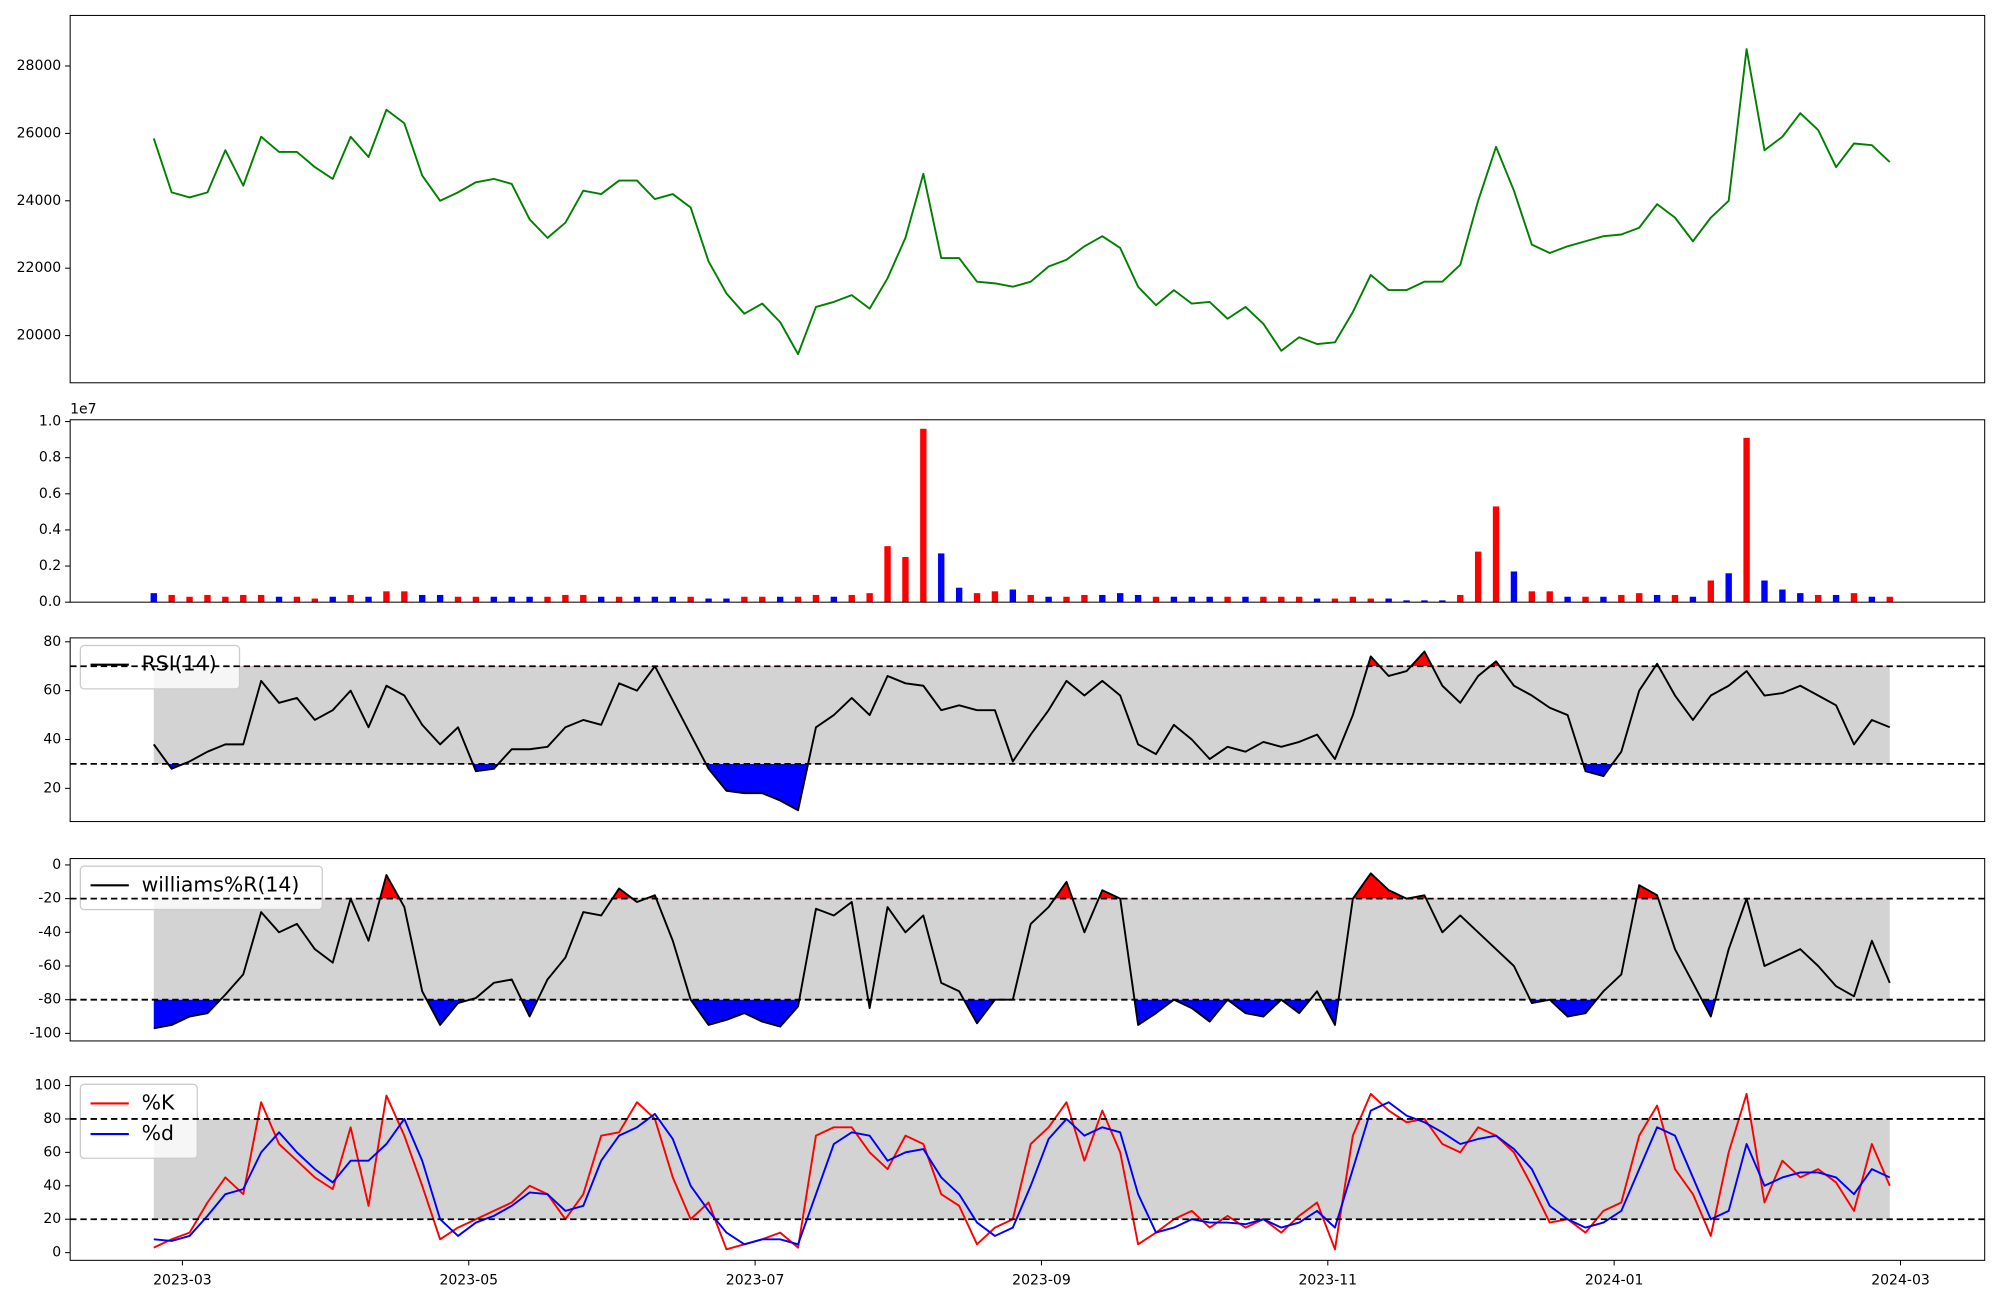 This screenshot has width=2000, height=1300. I want to click on y-tick-label: 40, so click(52, 1186).